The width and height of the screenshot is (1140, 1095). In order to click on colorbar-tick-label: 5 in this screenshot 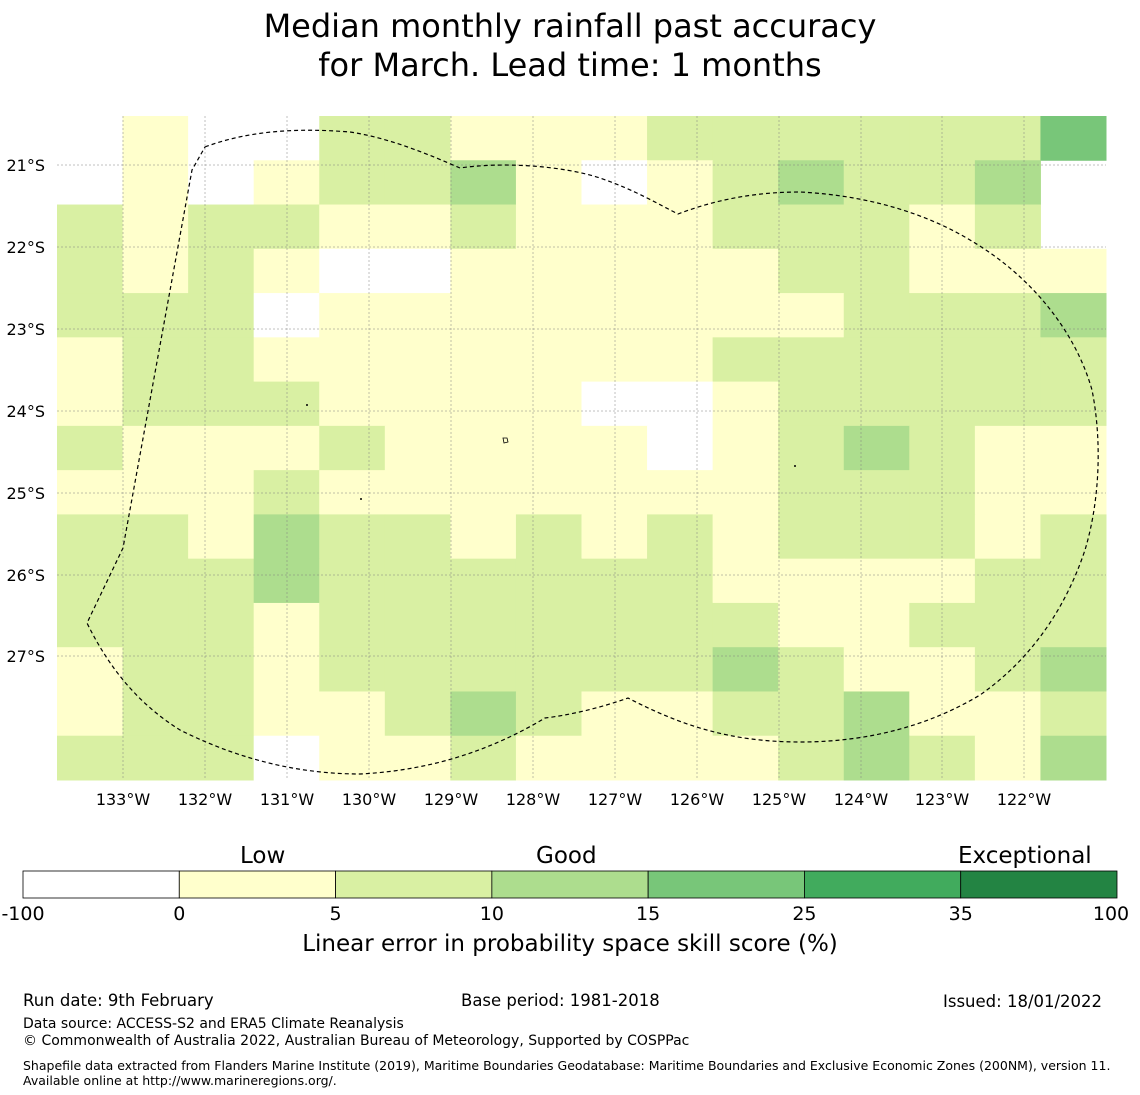, I will do `click(335, 914)`.